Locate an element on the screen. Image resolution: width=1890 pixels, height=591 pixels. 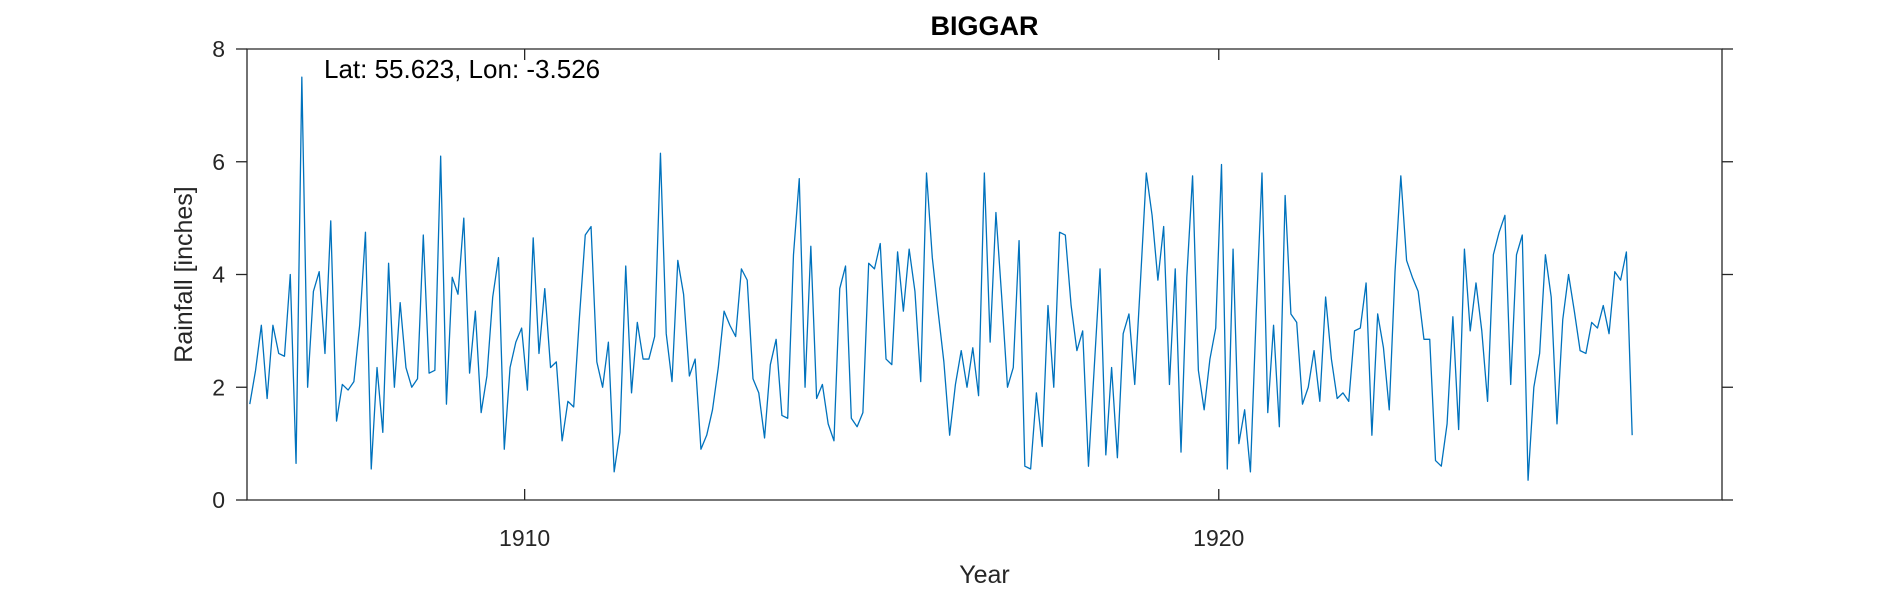
y-tick-label: 8 is located at coordinates (218, 49).